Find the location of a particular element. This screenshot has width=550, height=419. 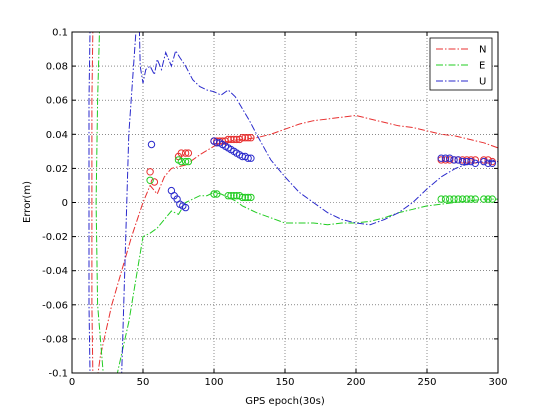

legend-label: U is located at coordinates (482, 82).